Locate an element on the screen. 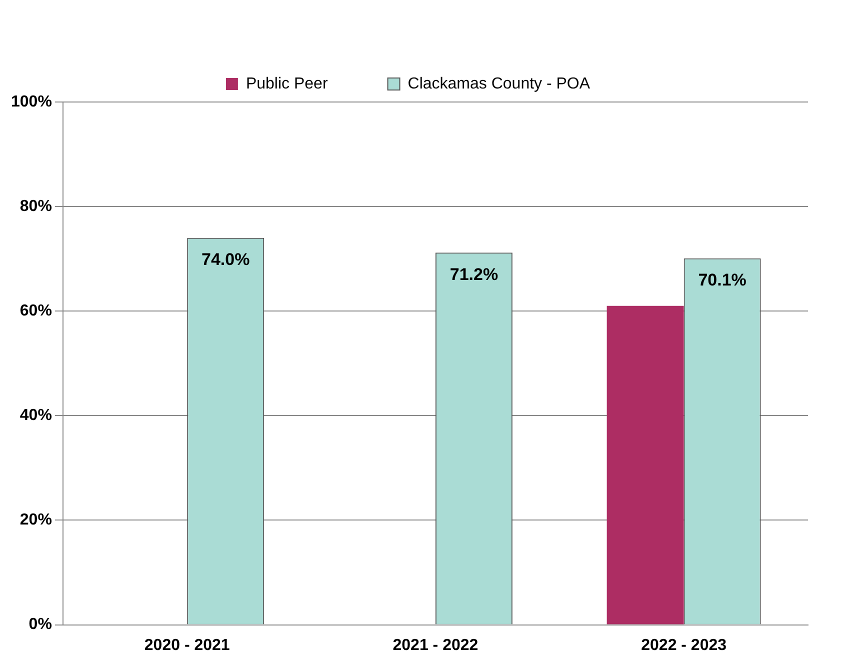 This screenshot has width=846, height=666. y-tick-label: 20% is located at coordinates (36, 520).